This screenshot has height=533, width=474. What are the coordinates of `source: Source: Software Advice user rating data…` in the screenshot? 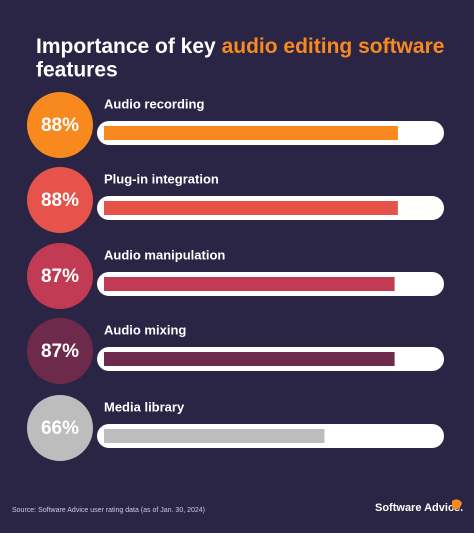 It's located at (108, 510).